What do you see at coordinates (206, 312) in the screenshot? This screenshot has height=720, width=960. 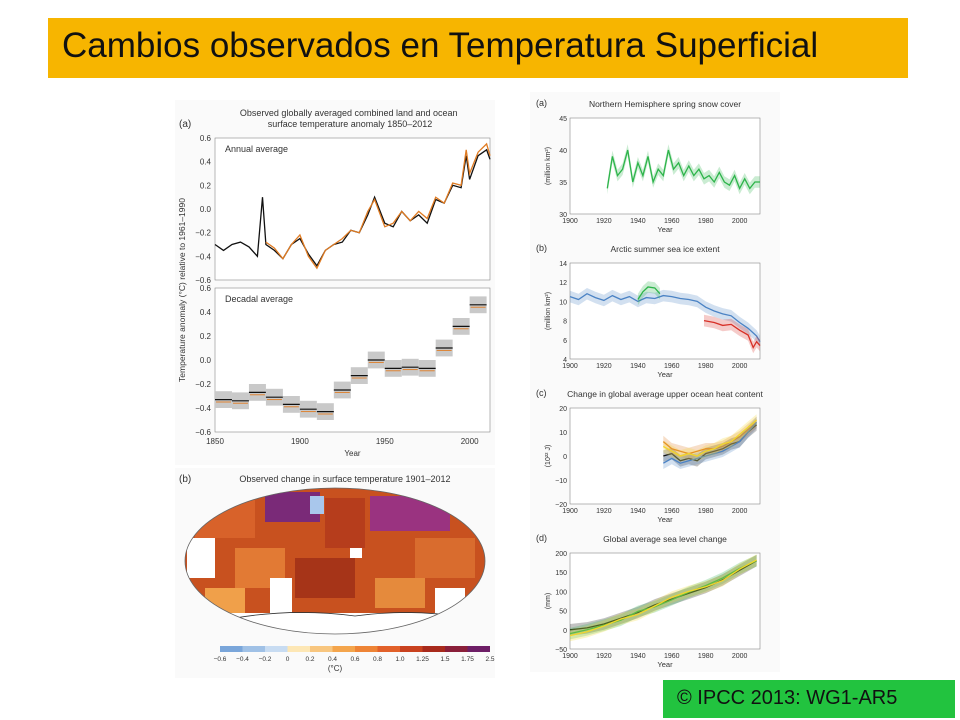 I see `decadal-ytick-label: 0.4` at bounding box center [206, 312].